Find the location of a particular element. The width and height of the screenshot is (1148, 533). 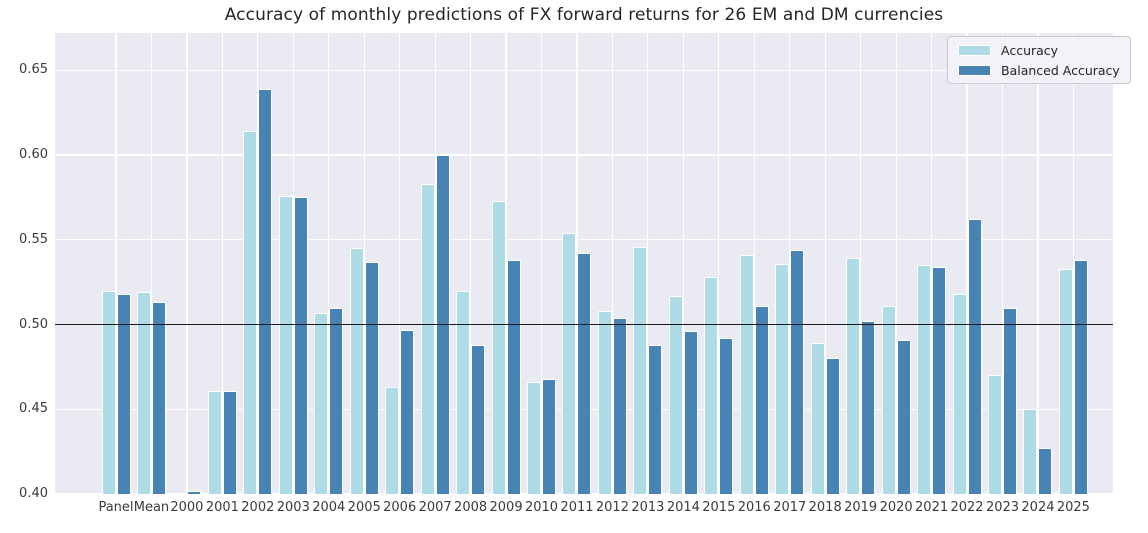

bar-balanced-accuracy-2021 is located at coordinates (939, 380).